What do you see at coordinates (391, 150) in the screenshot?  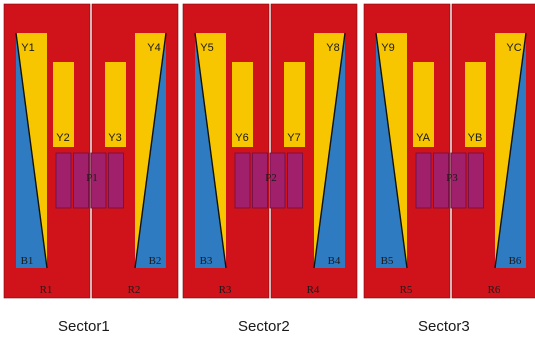 I see `split-line-b5` at bounding box center [391, 150].